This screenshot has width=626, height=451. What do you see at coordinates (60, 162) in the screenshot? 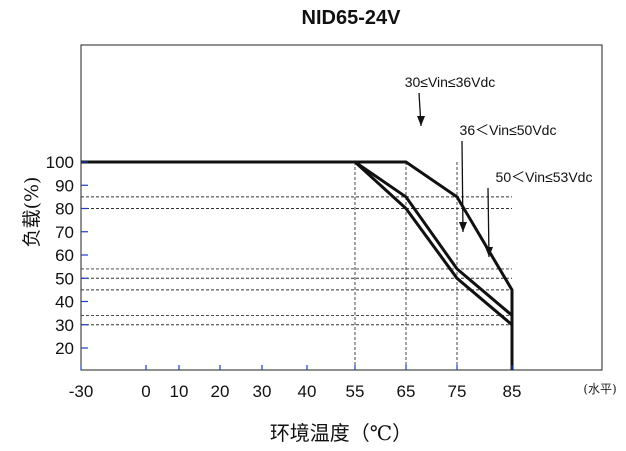
I see `y-tick-label-100: 100` at bounding box center [60, 162].